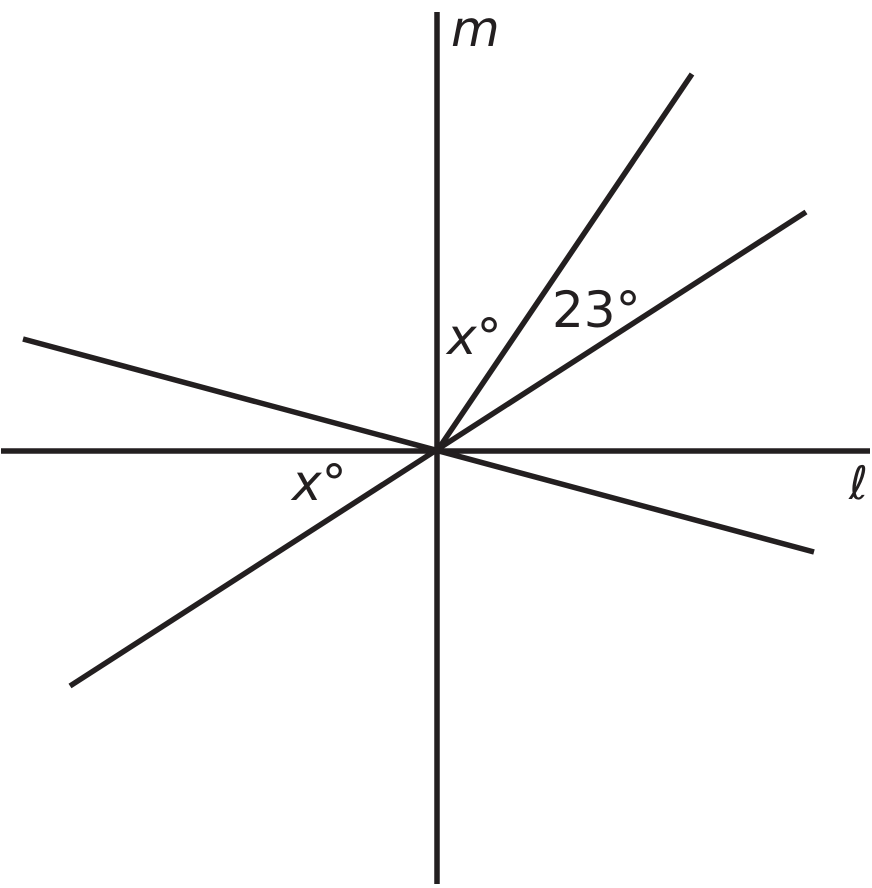 This screenshot has width=872, height=888. I want to click on angle-x-upper-label: x°, so click(473, 337).